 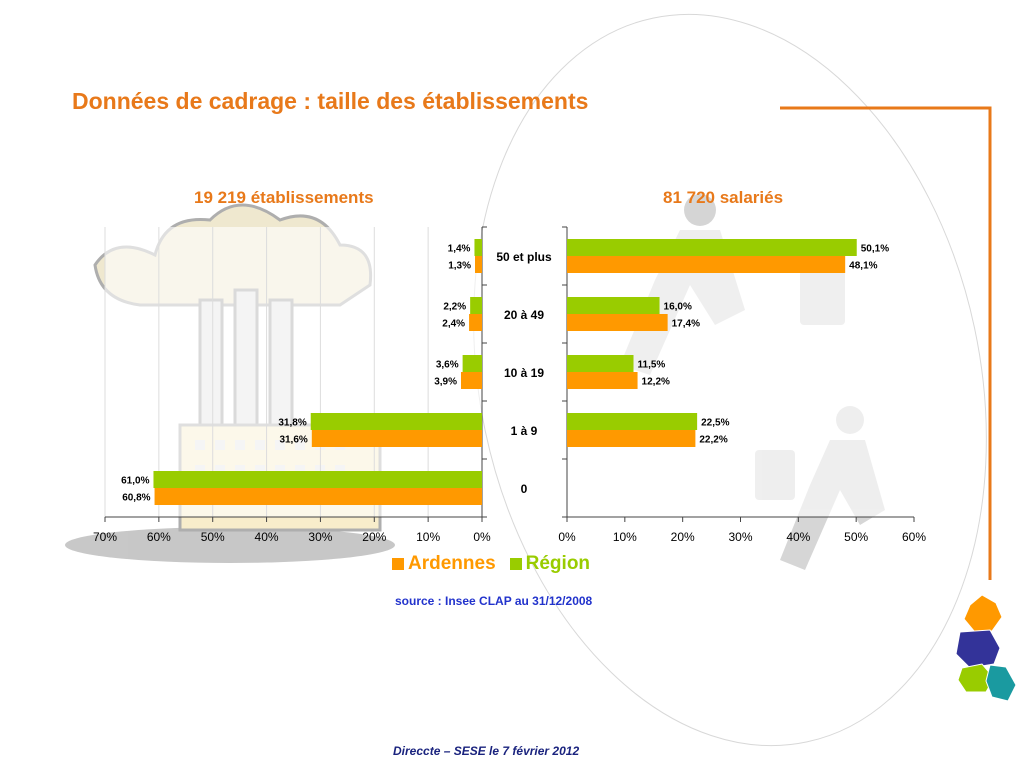 I want to click on category-label: 1 à 9, so click(x=524, y=431).